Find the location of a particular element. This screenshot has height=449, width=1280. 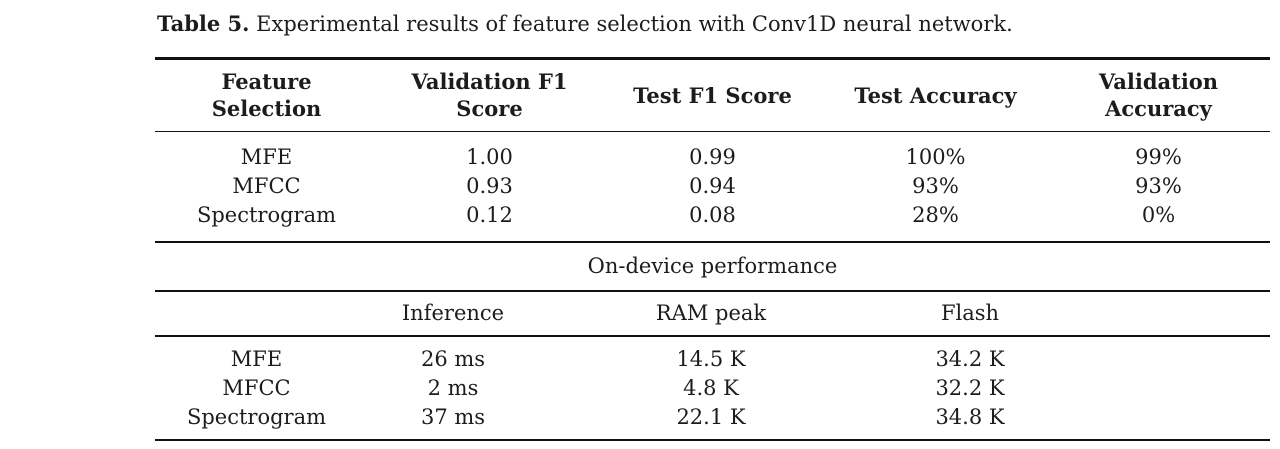

cell-inference: 37 ms is located at coordinates (453, 416).